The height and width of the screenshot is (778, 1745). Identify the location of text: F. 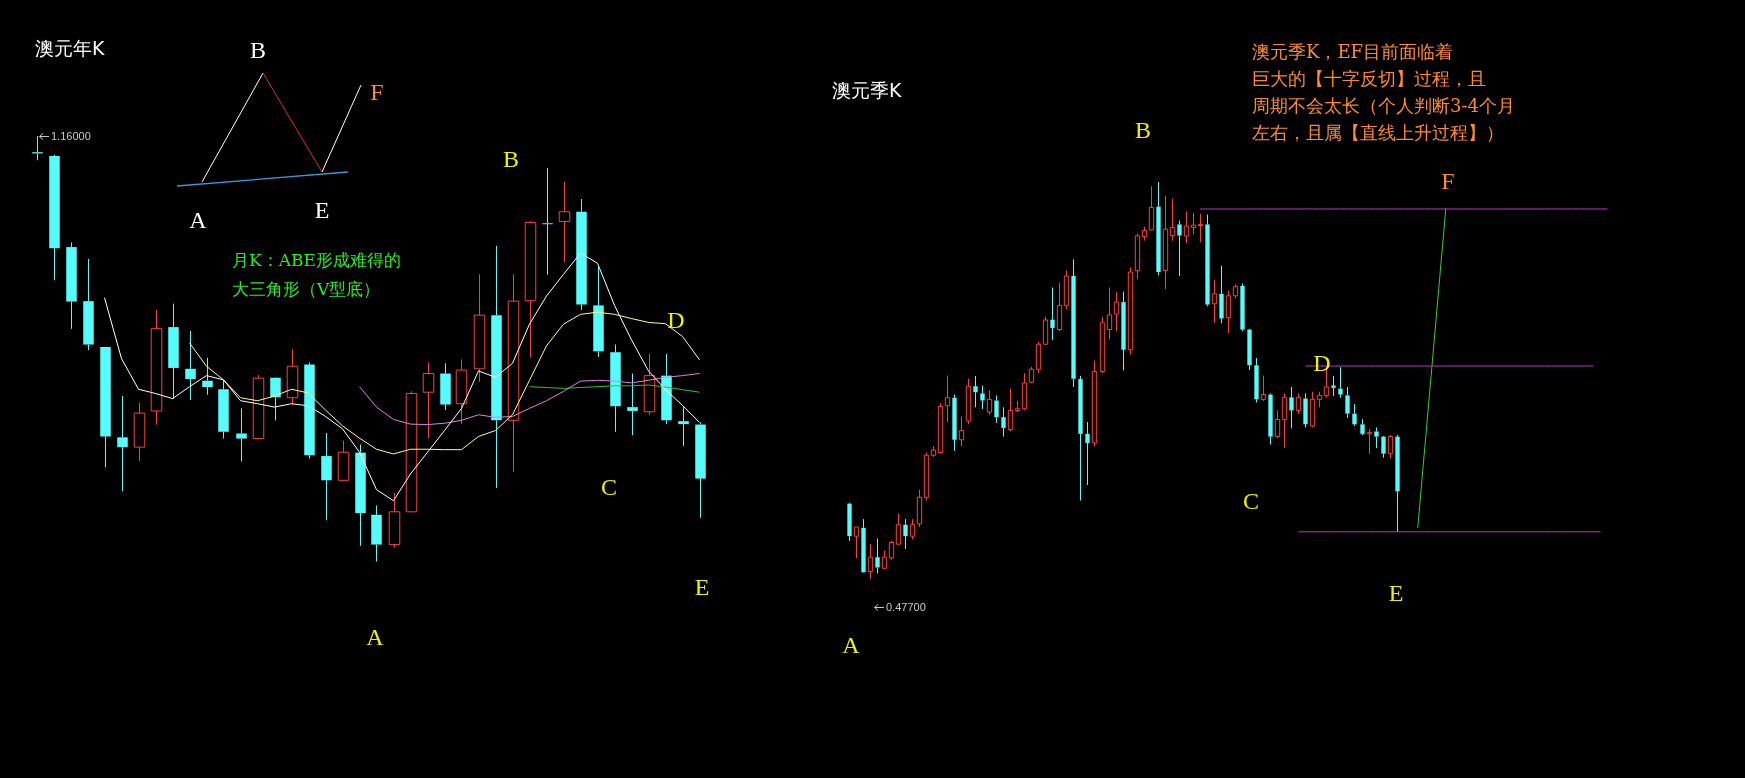
(377, 92).